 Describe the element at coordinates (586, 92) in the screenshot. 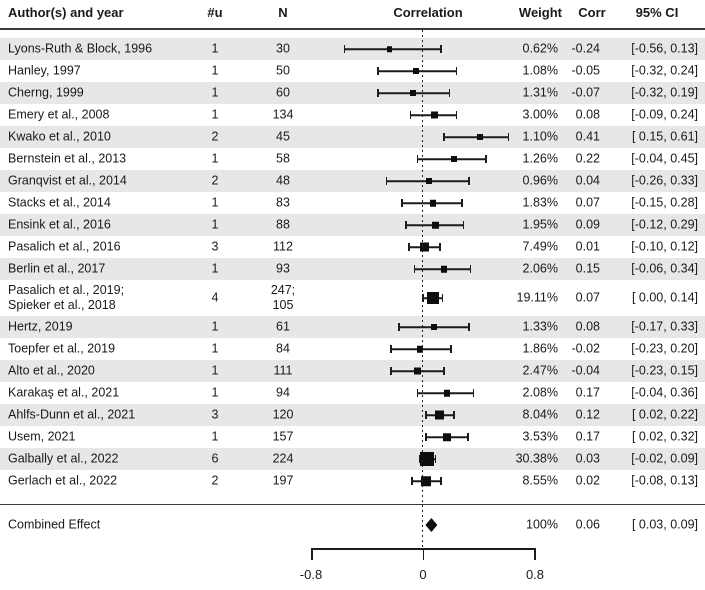

I see `study-corr-value: -0.07` at that location.